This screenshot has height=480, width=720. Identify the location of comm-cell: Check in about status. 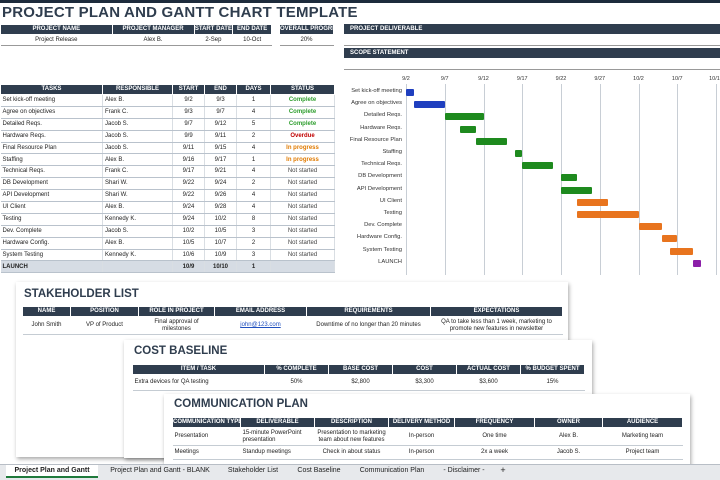
(351, 452).